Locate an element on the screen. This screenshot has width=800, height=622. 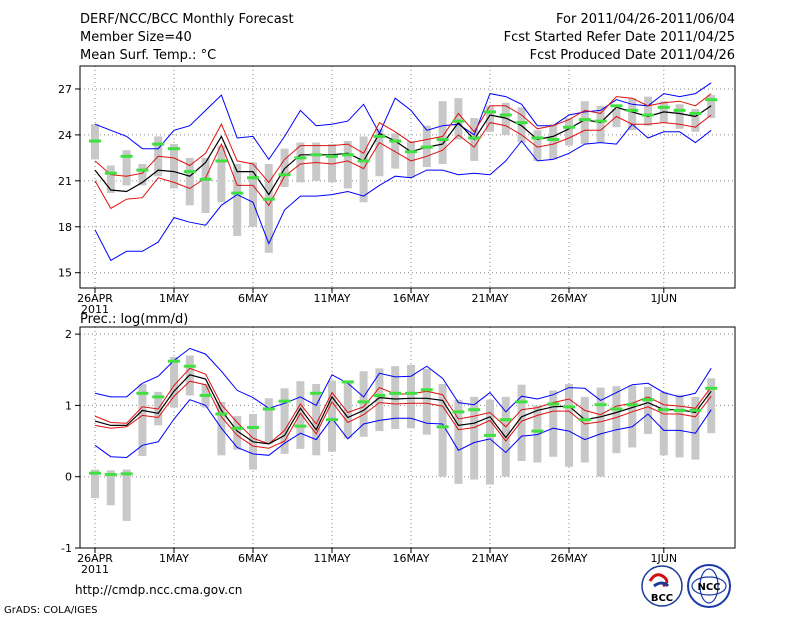
forecast-period: For 2011/04/26-2011/06/04 is located at coordinates (645, 19).